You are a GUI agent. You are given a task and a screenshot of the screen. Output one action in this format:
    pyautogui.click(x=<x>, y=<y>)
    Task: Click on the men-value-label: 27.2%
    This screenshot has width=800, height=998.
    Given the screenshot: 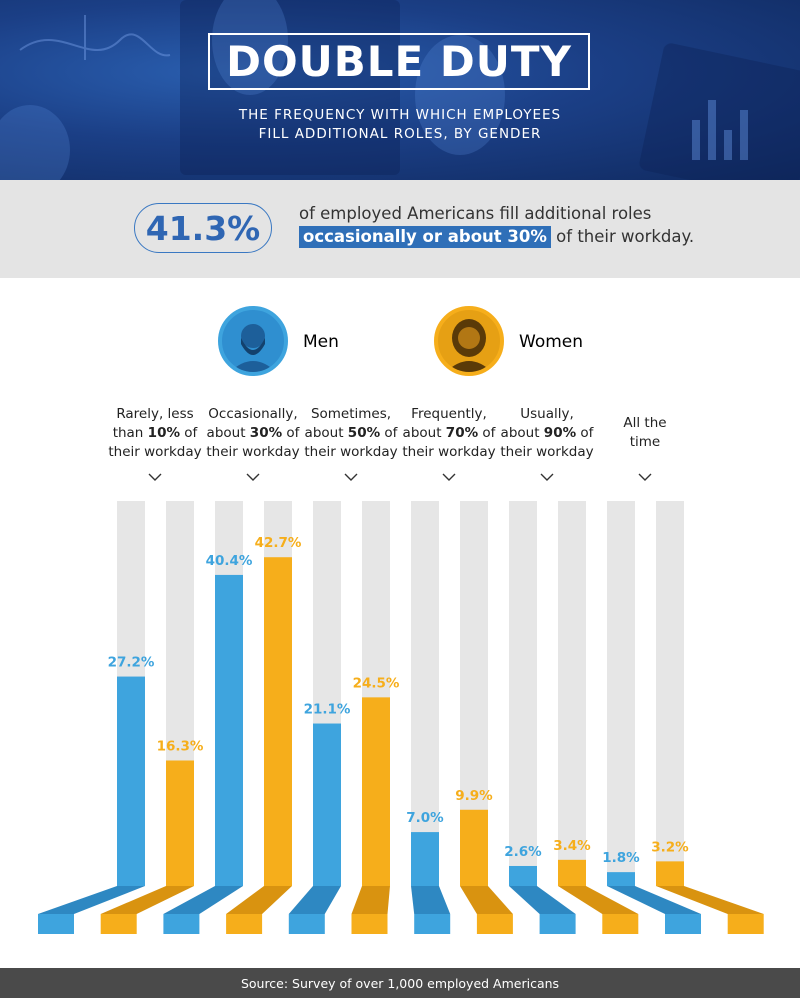 What is the action you would take?
    pyautogui.click(x=131, y=663)
    